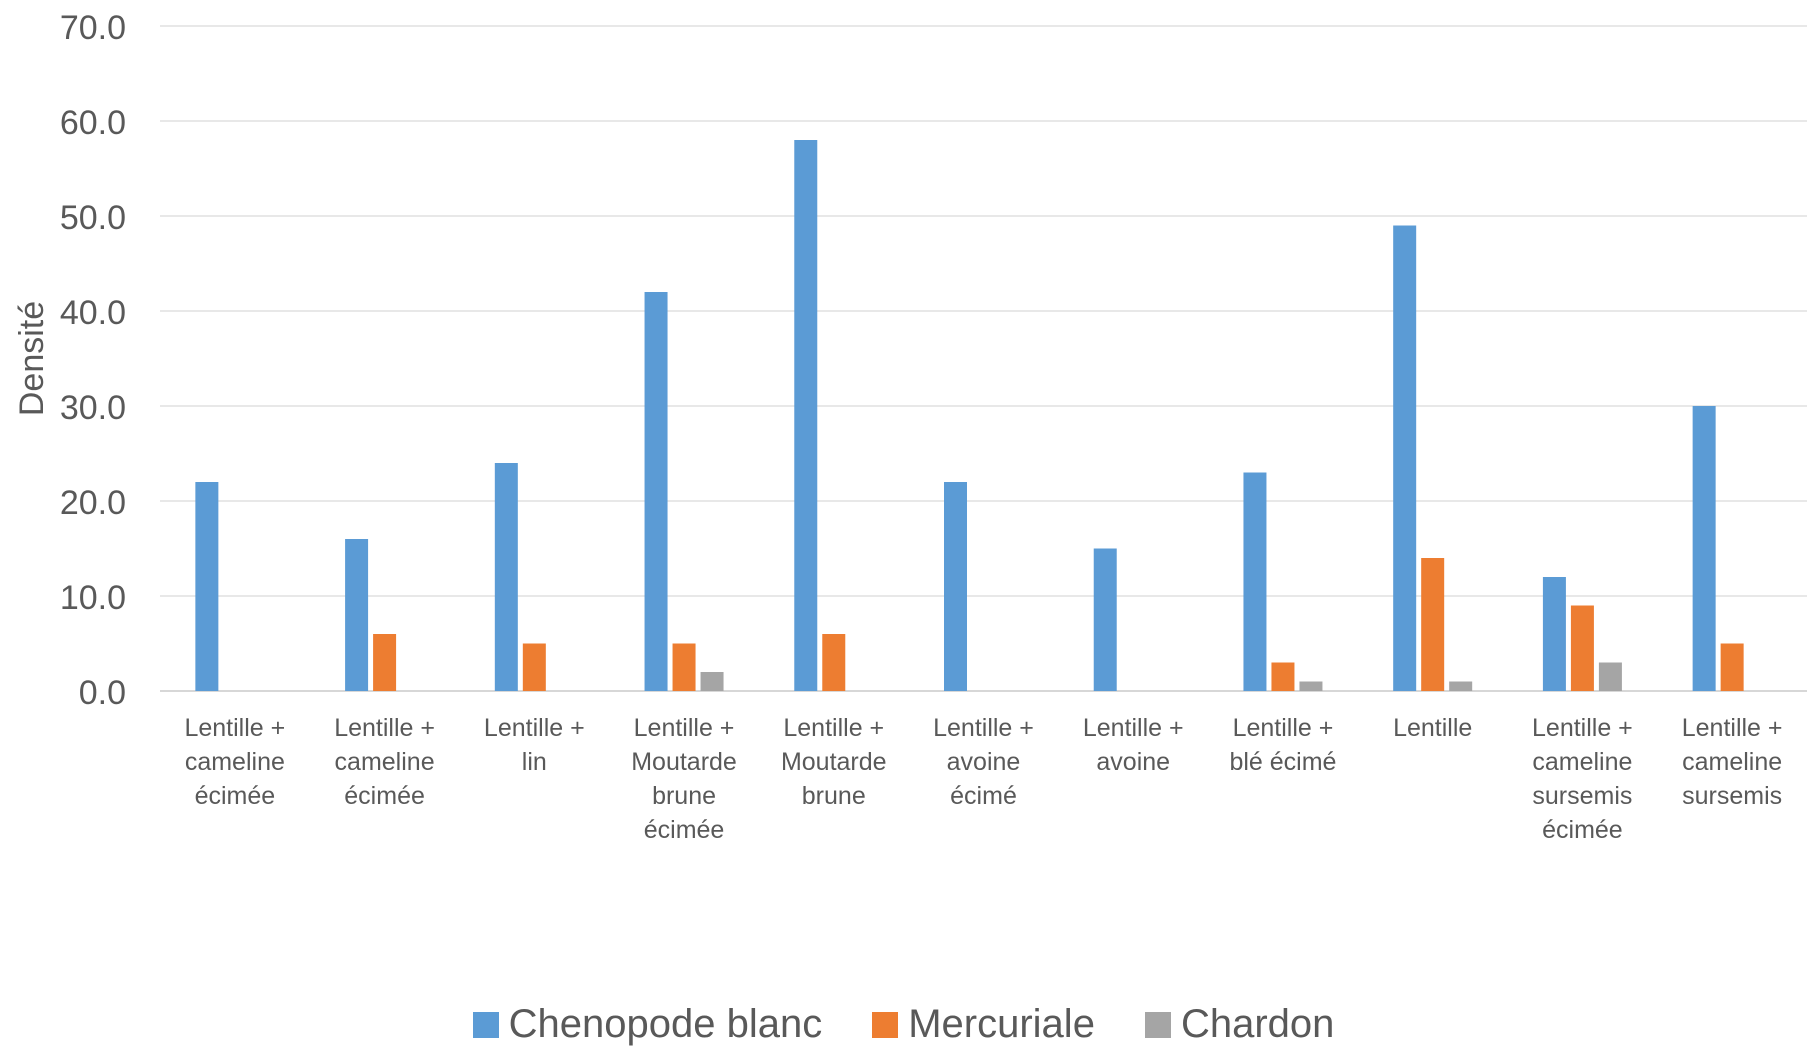 The width and height of the screenshot is (1807, 1049). What do you see at coordinates (1157, 1024) in the screenshot?
I see `legend-swatch-chardon` at bounding box center [1157, 1024].